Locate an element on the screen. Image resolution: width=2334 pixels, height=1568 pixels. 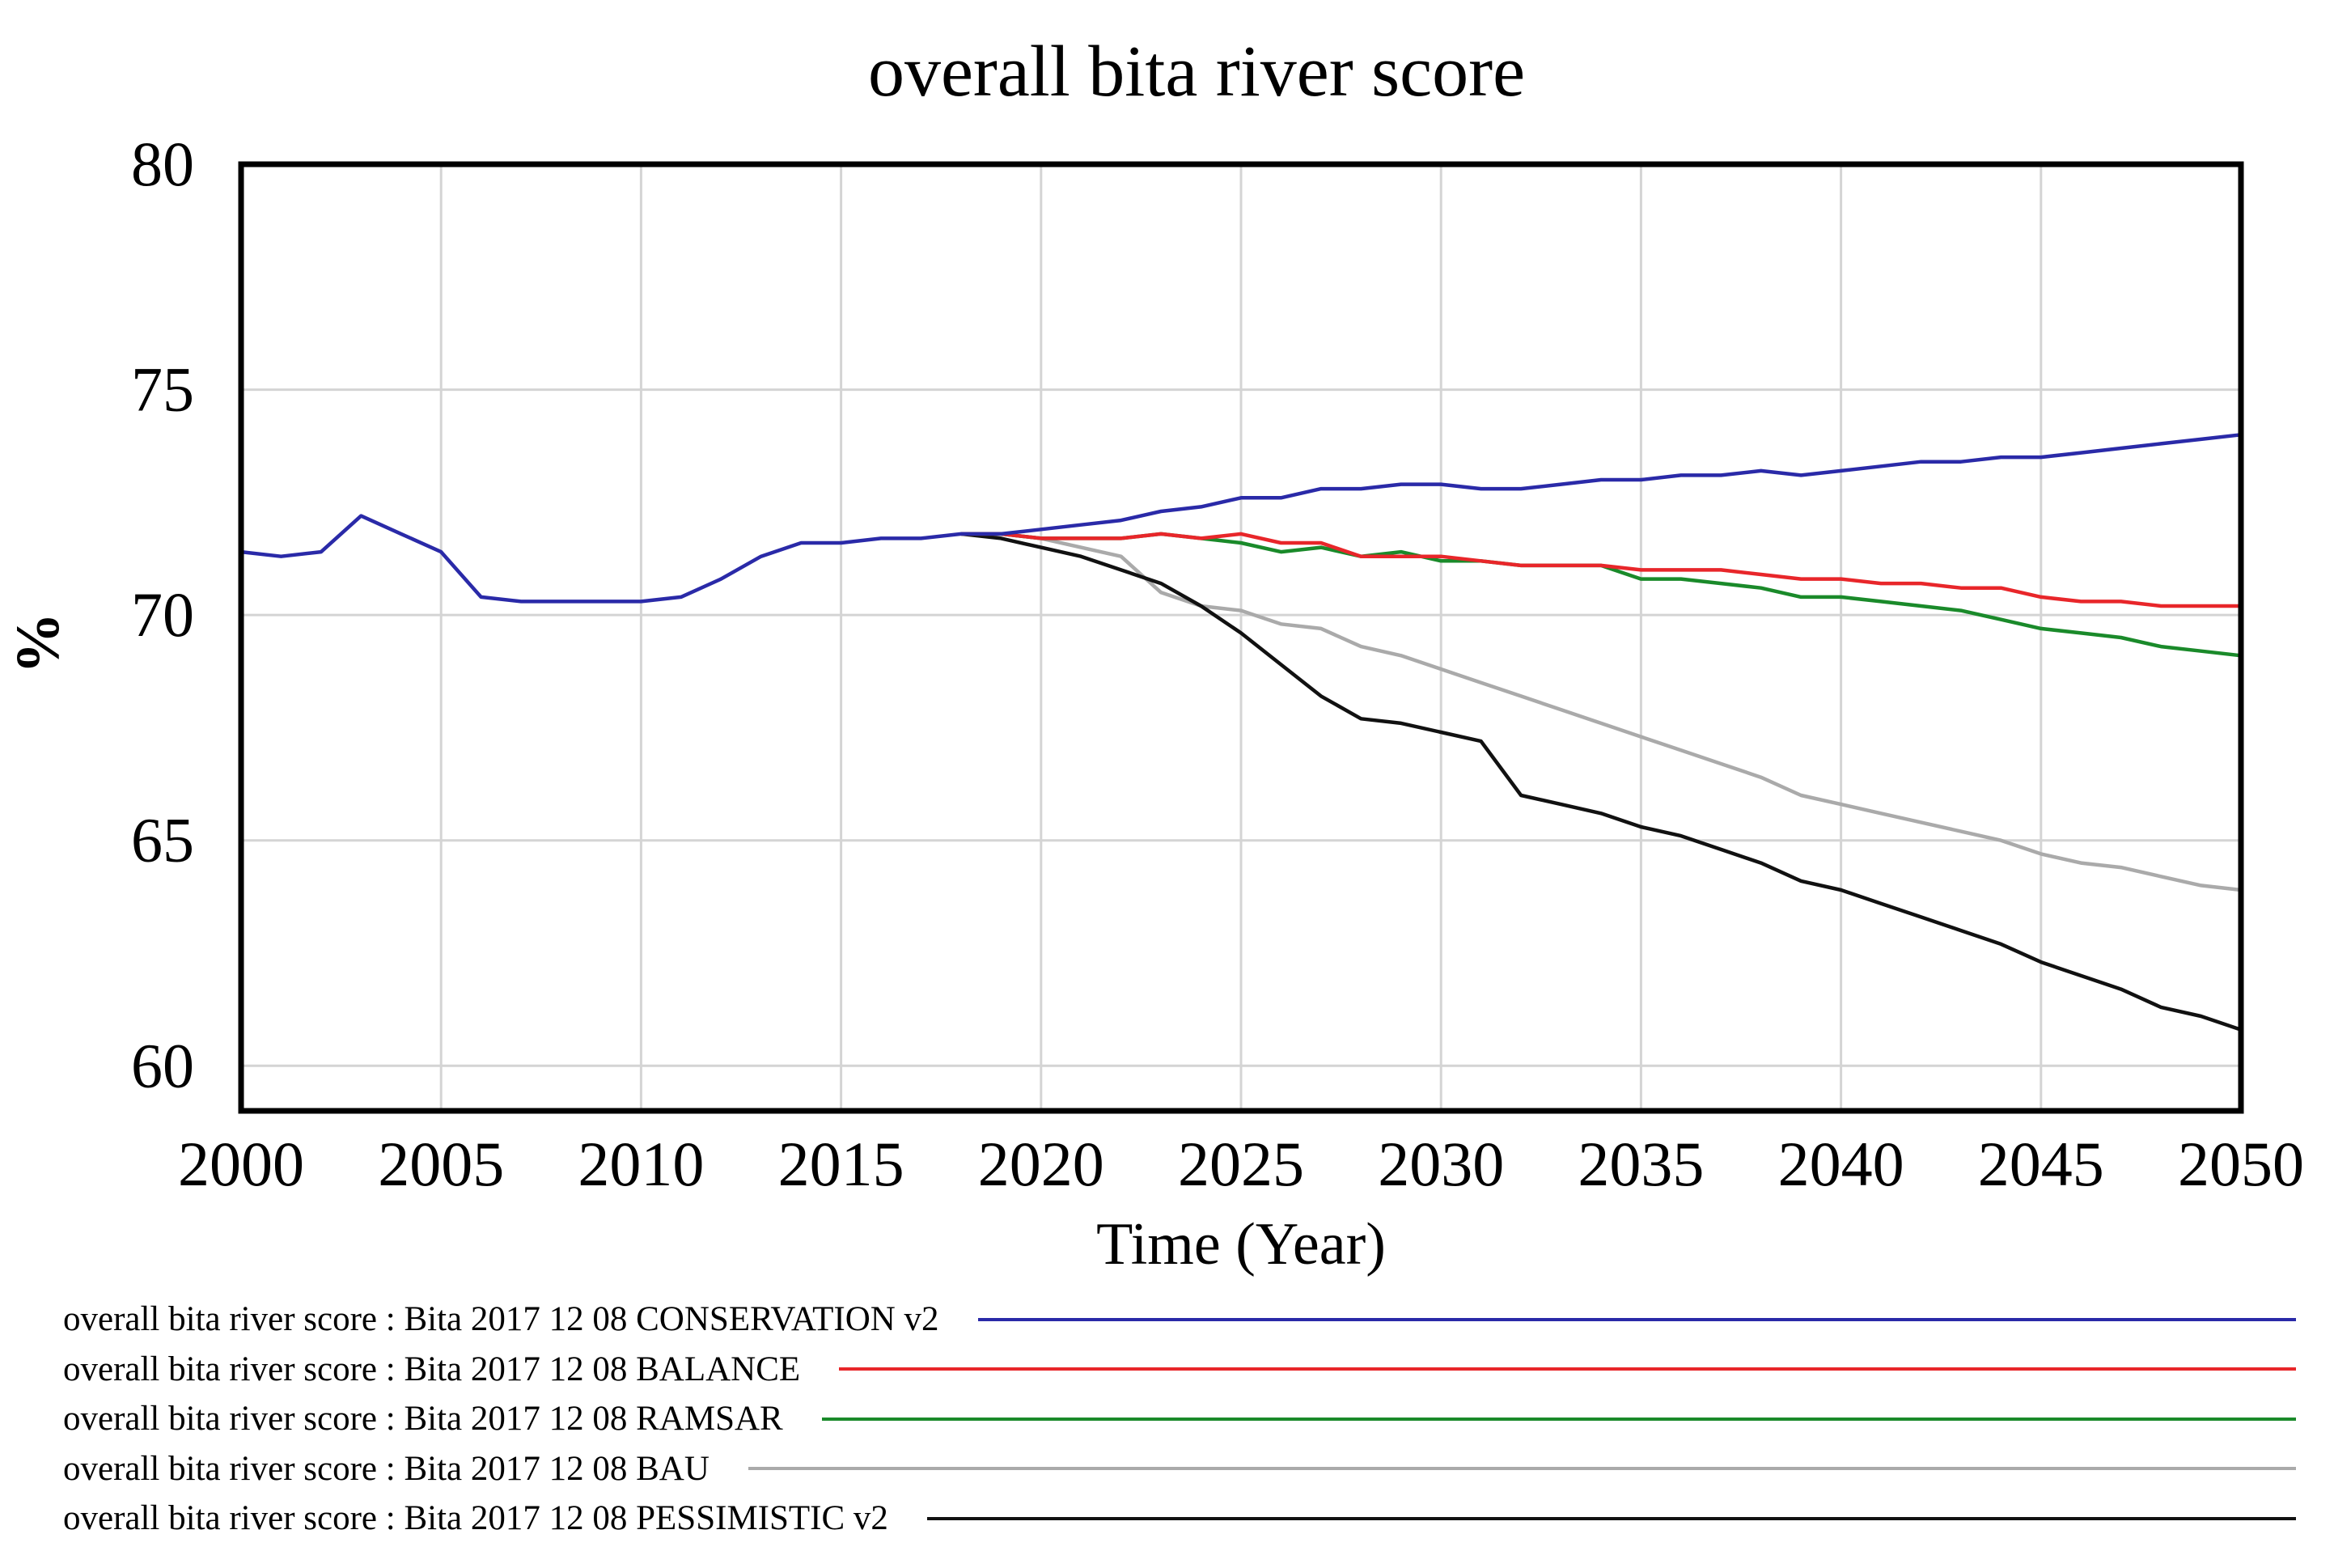
series-line-balance is located at coordinates (1600, 570).